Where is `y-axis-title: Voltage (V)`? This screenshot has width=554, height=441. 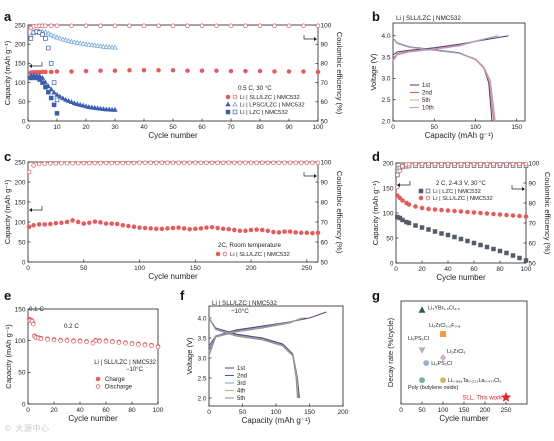
y-axis-title: Voltage (V) is located at coordinates (373, 72).